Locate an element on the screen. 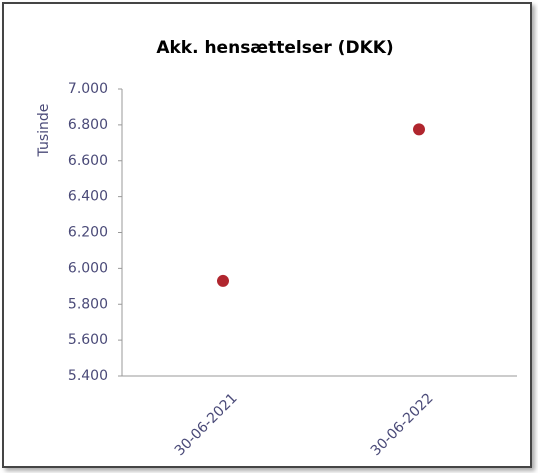 The height and width of the screenshot is (473, 538). chart-title: Akk. hensættelser (DKK) is located at coordinates (274, 48).